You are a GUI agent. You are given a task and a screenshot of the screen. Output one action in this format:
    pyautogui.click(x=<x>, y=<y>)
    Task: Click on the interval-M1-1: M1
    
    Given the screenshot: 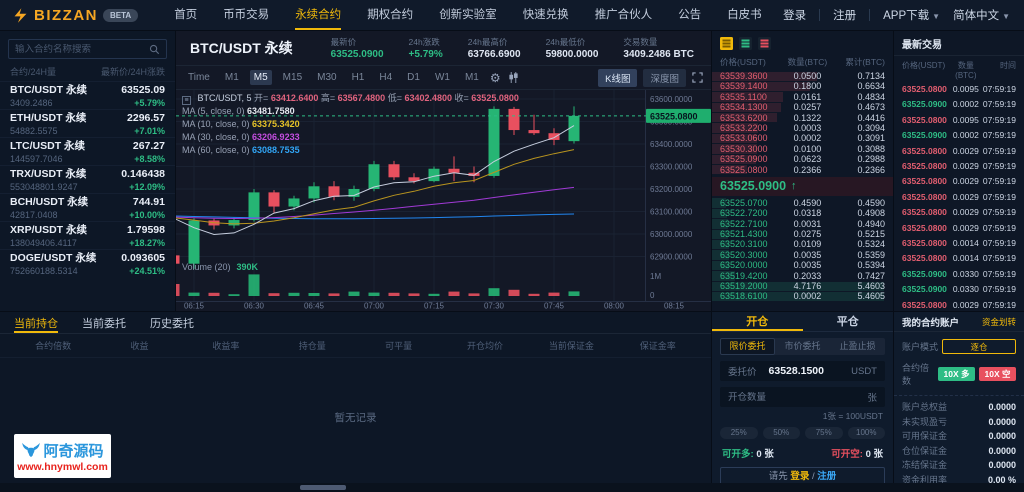 What is the action you would take?
    pyautogui.click(x=231, y=77)
    